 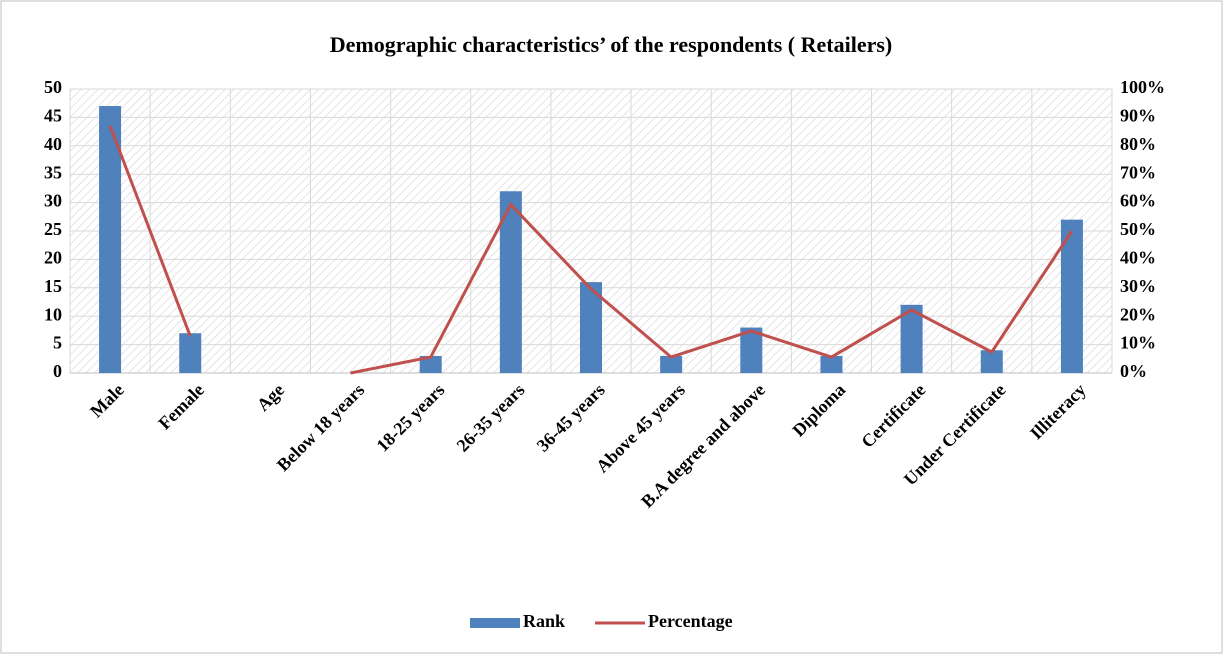 What do you see at coordinates (53, 286) in the screenshot?
I see `y-tick-label: 15` at bounding box center [53, 286].